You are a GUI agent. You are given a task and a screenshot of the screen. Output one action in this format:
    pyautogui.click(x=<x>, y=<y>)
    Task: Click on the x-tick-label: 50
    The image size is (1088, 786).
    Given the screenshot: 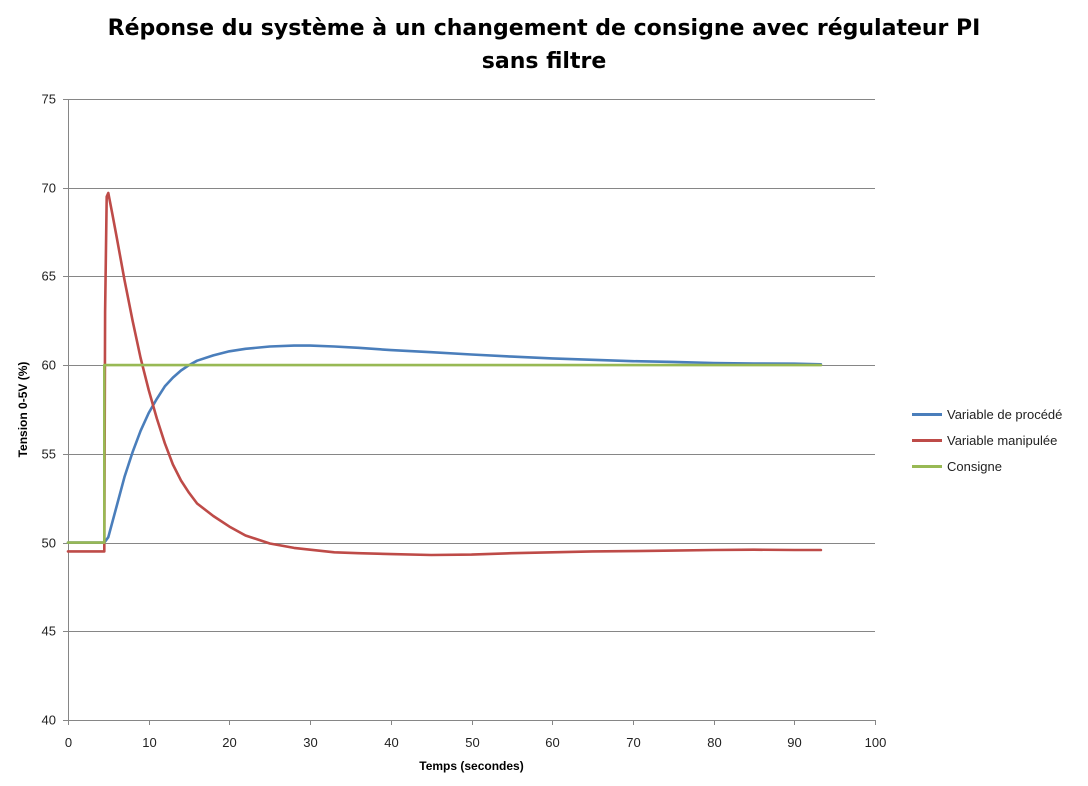 What is the action you would take?
    pyautogui.click(x=472, y=742)
    